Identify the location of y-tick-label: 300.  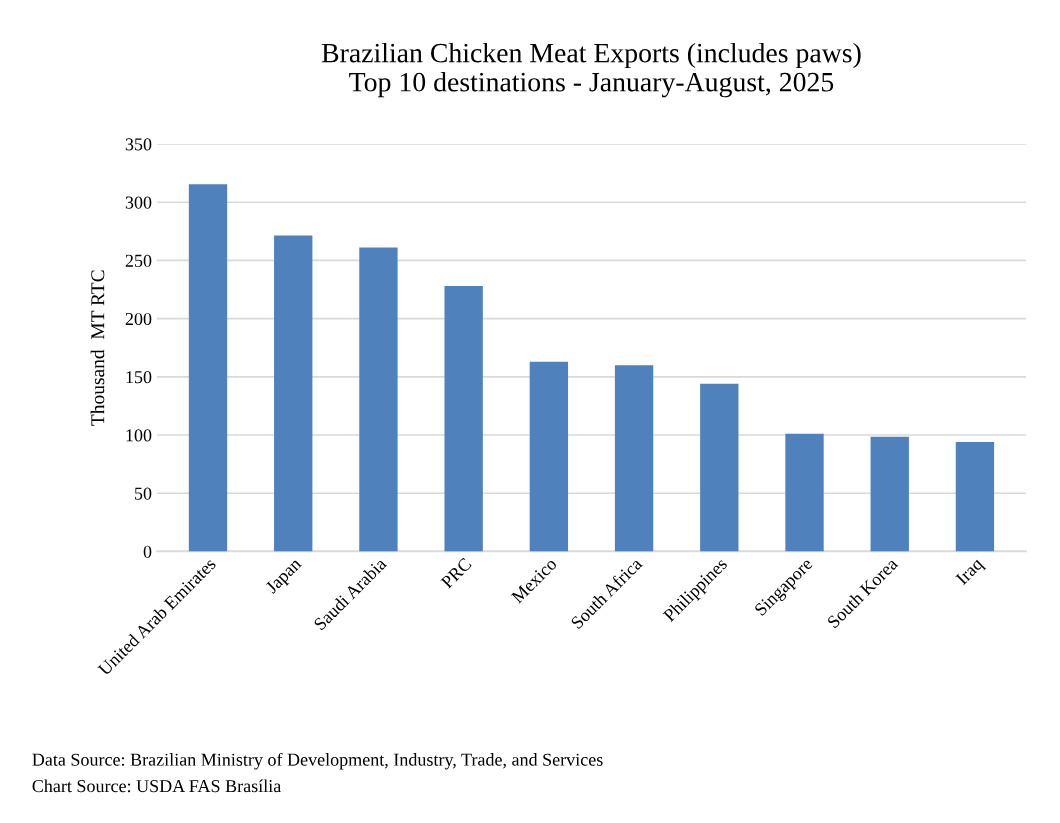
(138, 202).